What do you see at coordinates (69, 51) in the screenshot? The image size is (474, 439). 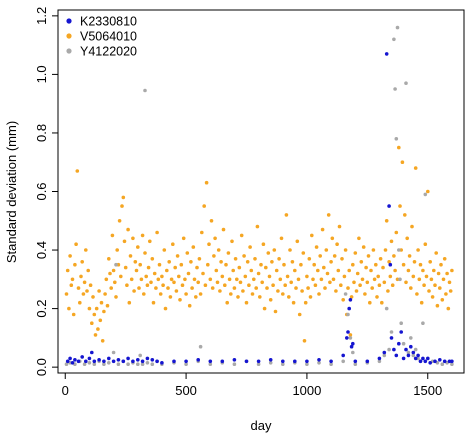 I see `legend-marker` at bounding box center [69, 51].